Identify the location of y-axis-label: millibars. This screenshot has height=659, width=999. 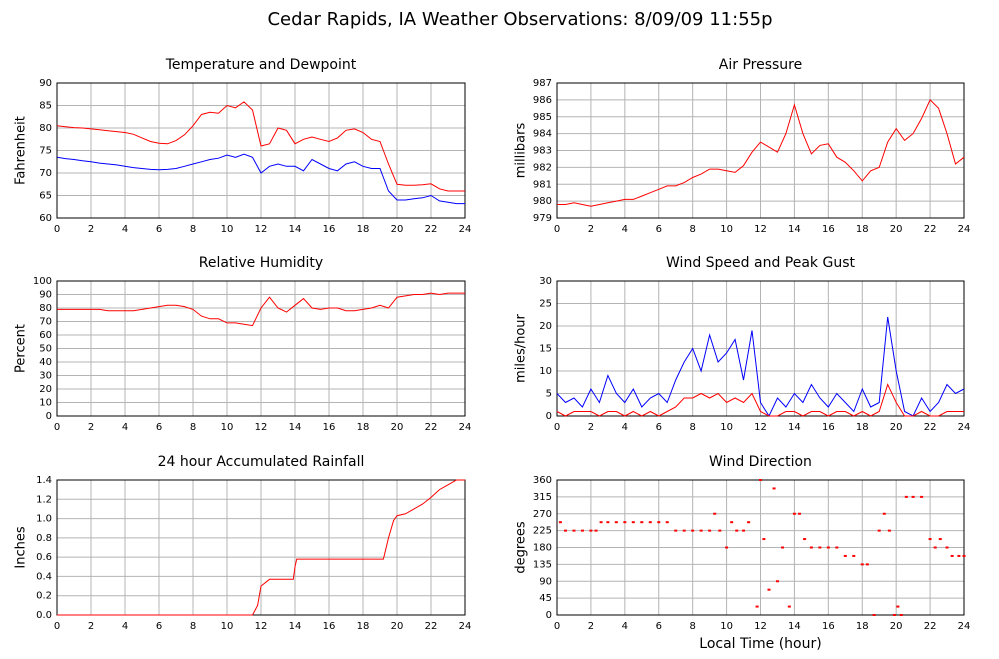
(521, 151).